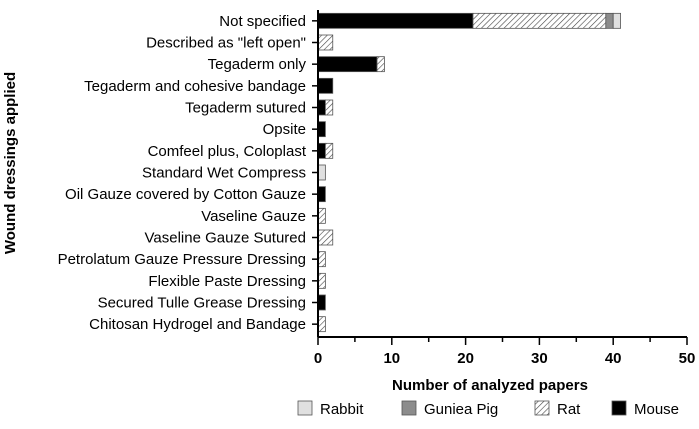 The height and width of the screenshot is (429, 699). Describe the element at coordinates (619, 408) in the screenshot. I see `legend-swatch-mouse` at that location.